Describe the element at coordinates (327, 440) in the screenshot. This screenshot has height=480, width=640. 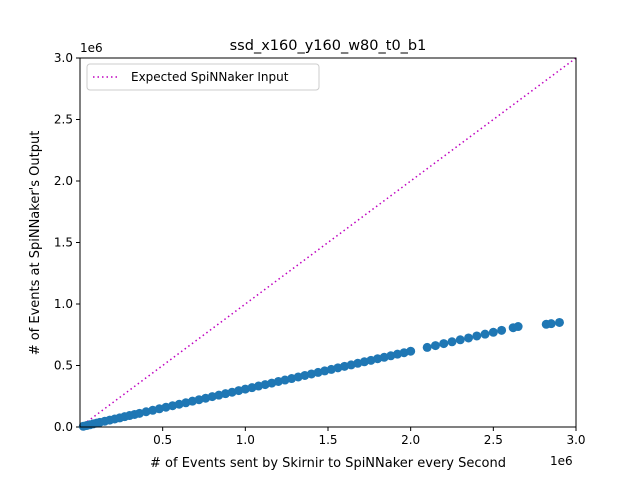
I see `x-tick-label: 1.5` at that location.